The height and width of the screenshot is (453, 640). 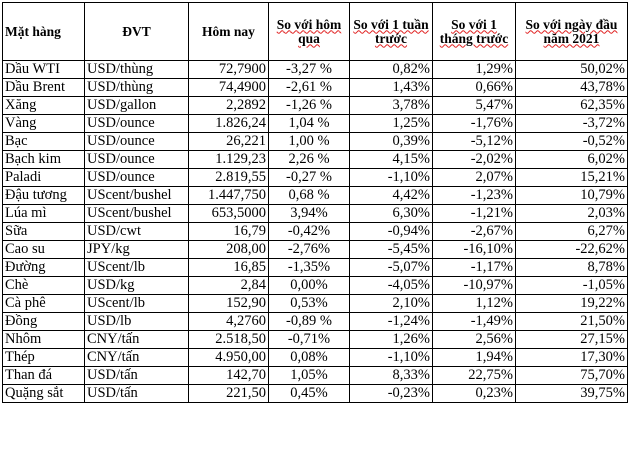 What do you see at coordinates (391, 31) in the screenshot?
I see `header-vs-week: So với 1 tuần trước` at bounding box center [391, 31].